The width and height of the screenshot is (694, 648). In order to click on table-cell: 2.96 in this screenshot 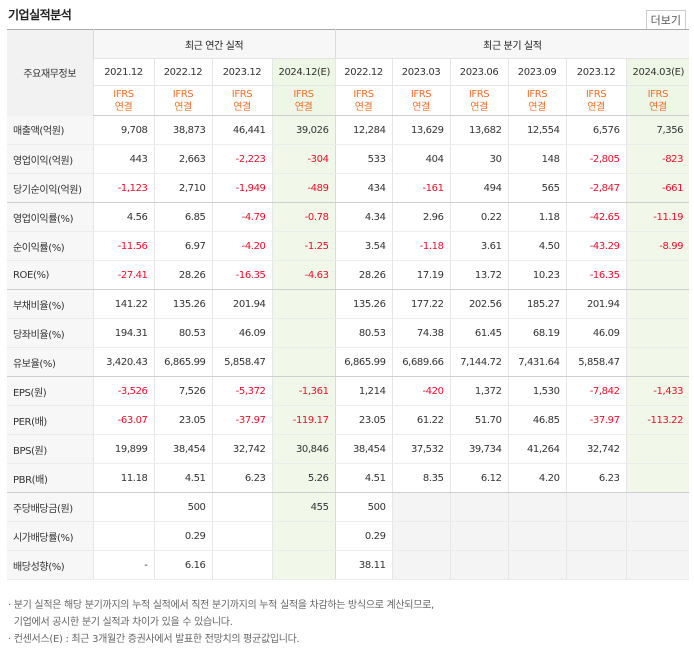, I will do `click(421, 217)`.